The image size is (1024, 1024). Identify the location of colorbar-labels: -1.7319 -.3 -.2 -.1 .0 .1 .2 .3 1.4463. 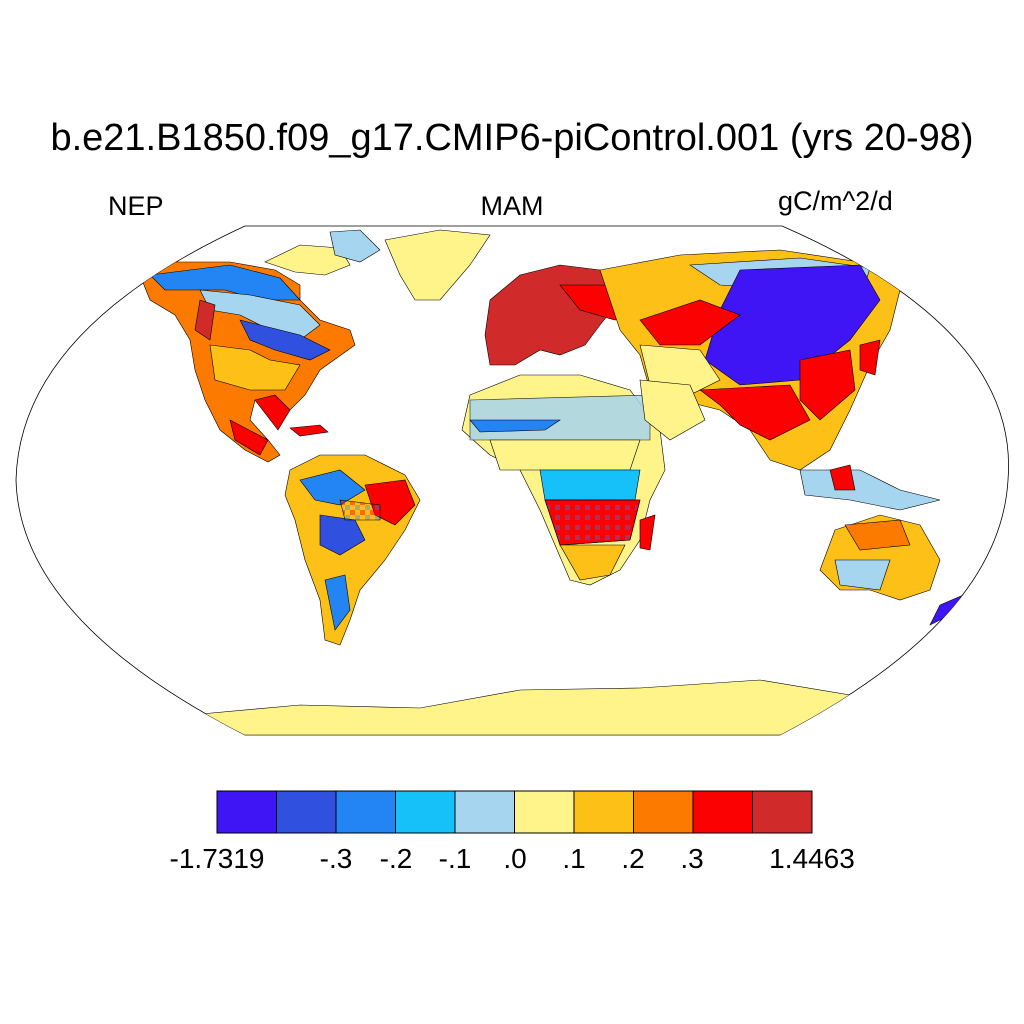
(512, 860).